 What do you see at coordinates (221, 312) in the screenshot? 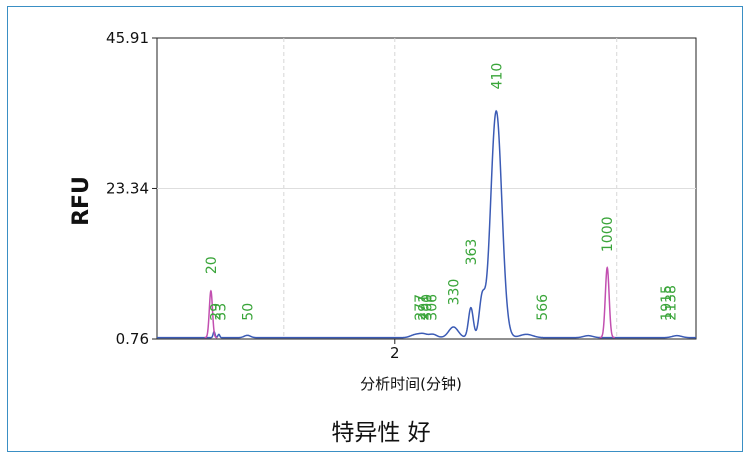
I see `peak-label: 33` at bounding box center [221, 312].